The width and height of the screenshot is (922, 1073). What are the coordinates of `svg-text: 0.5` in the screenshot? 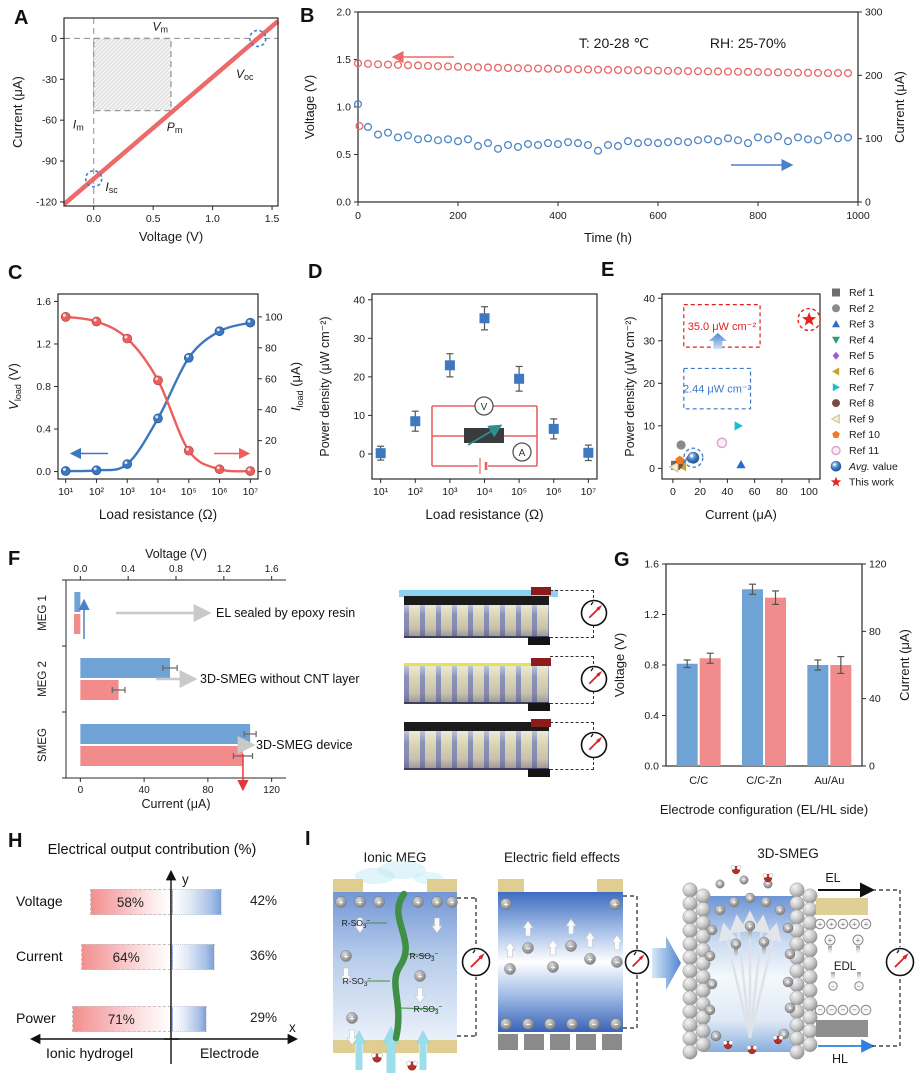 It's located at (153, 219).